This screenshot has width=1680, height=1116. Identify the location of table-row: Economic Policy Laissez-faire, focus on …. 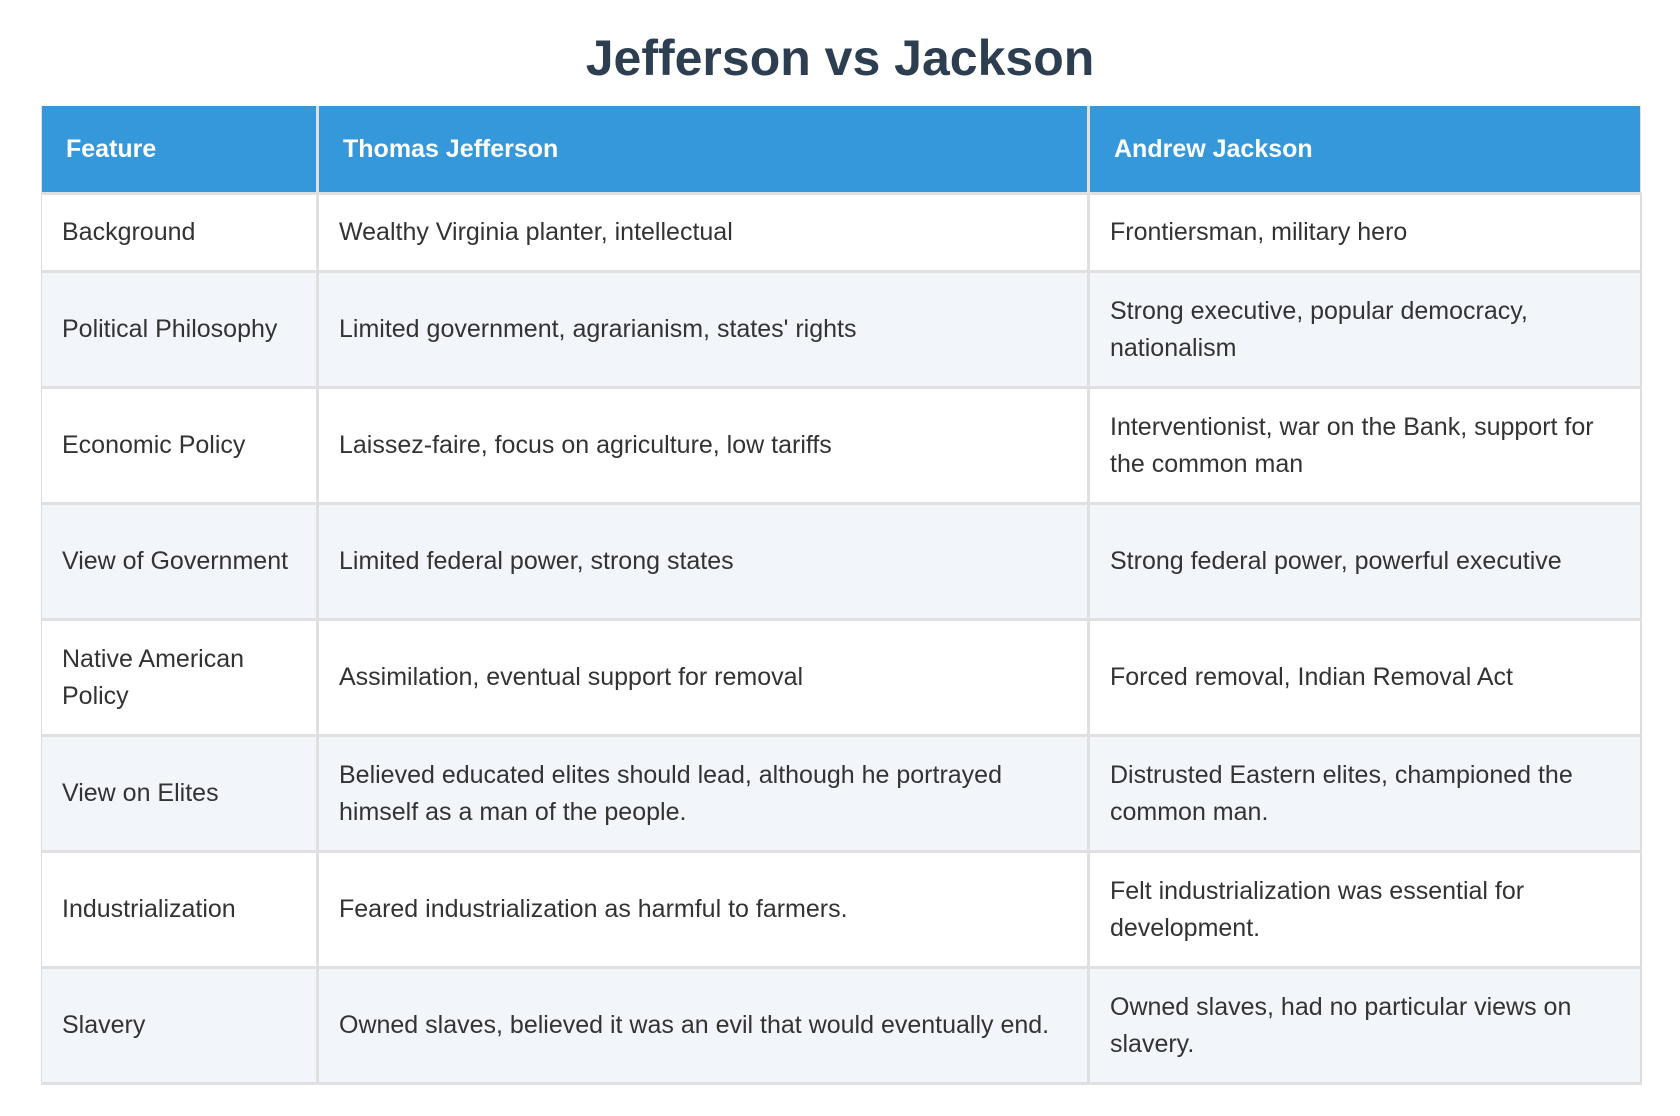
(841, 445).